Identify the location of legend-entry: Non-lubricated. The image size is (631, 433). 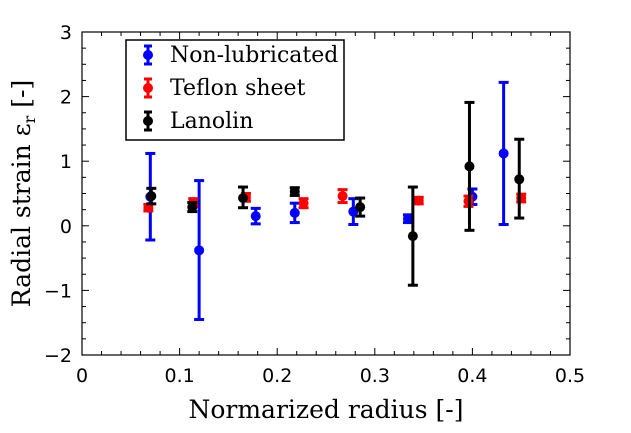
(240, 55).